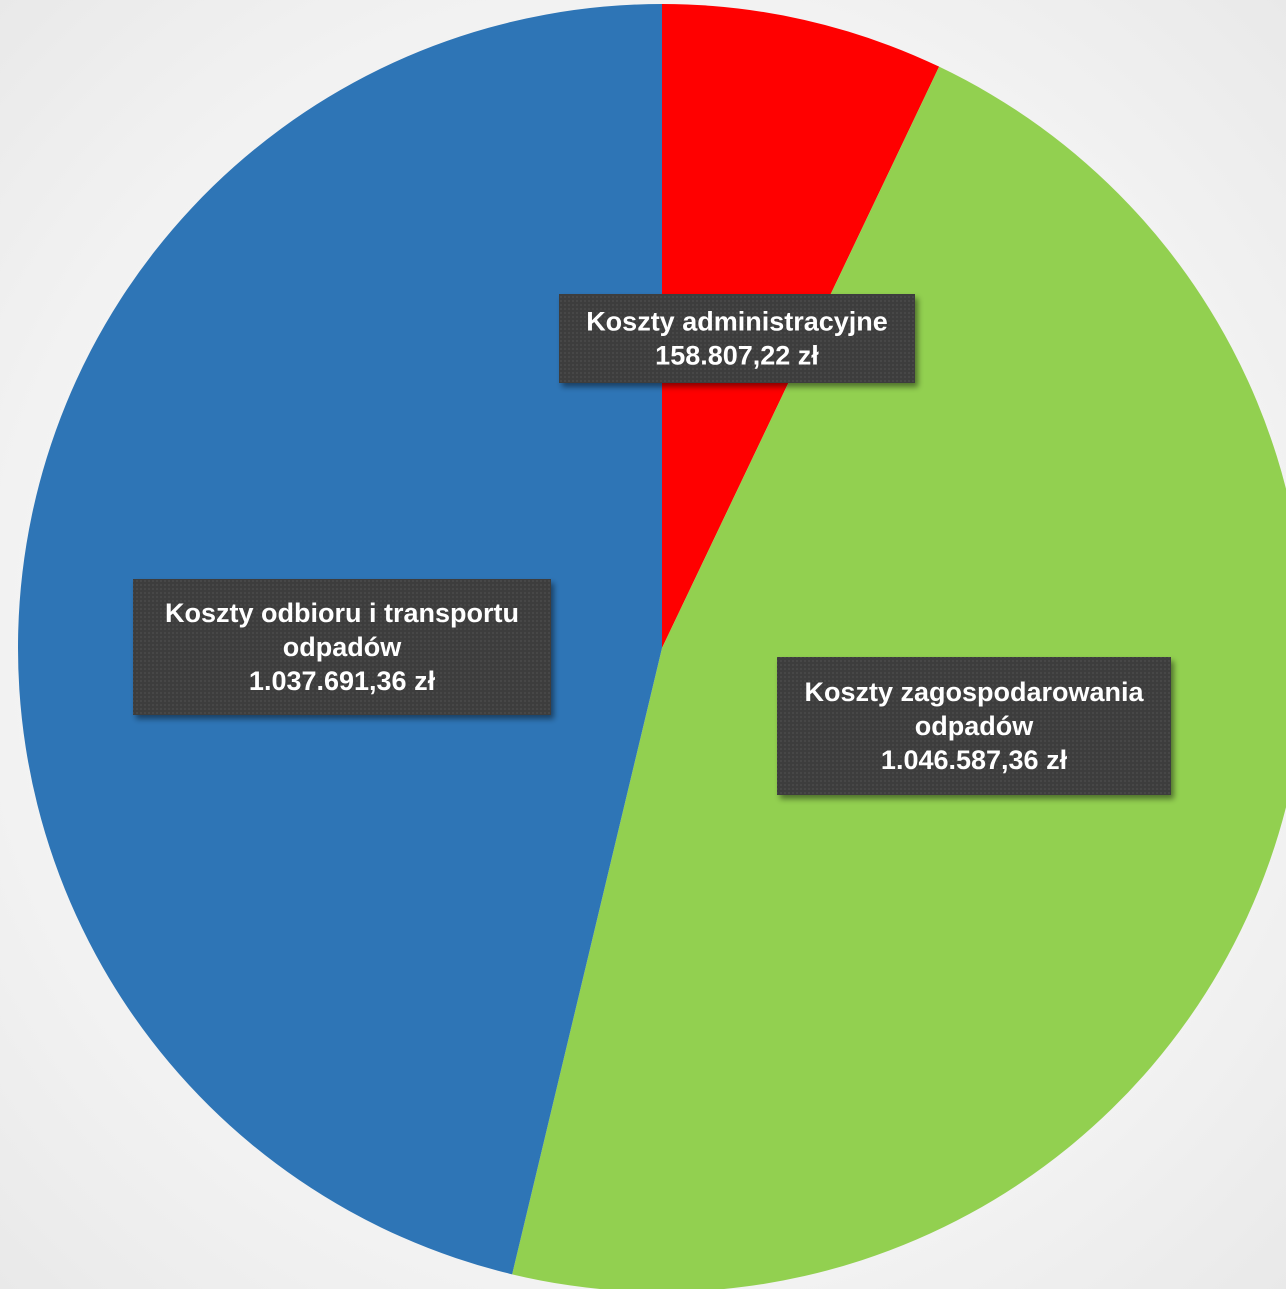  I want to click on data-label-category: Koszty odbioru i transportu, so click(342, 613).